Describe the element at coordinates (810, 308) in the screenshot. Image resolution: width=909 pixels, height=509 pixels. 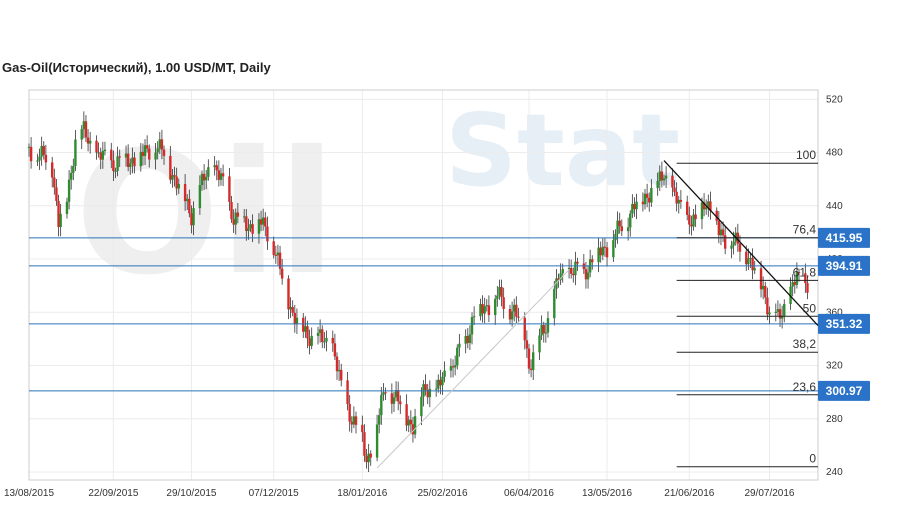
I see `fib-level-label: 50` at that location.